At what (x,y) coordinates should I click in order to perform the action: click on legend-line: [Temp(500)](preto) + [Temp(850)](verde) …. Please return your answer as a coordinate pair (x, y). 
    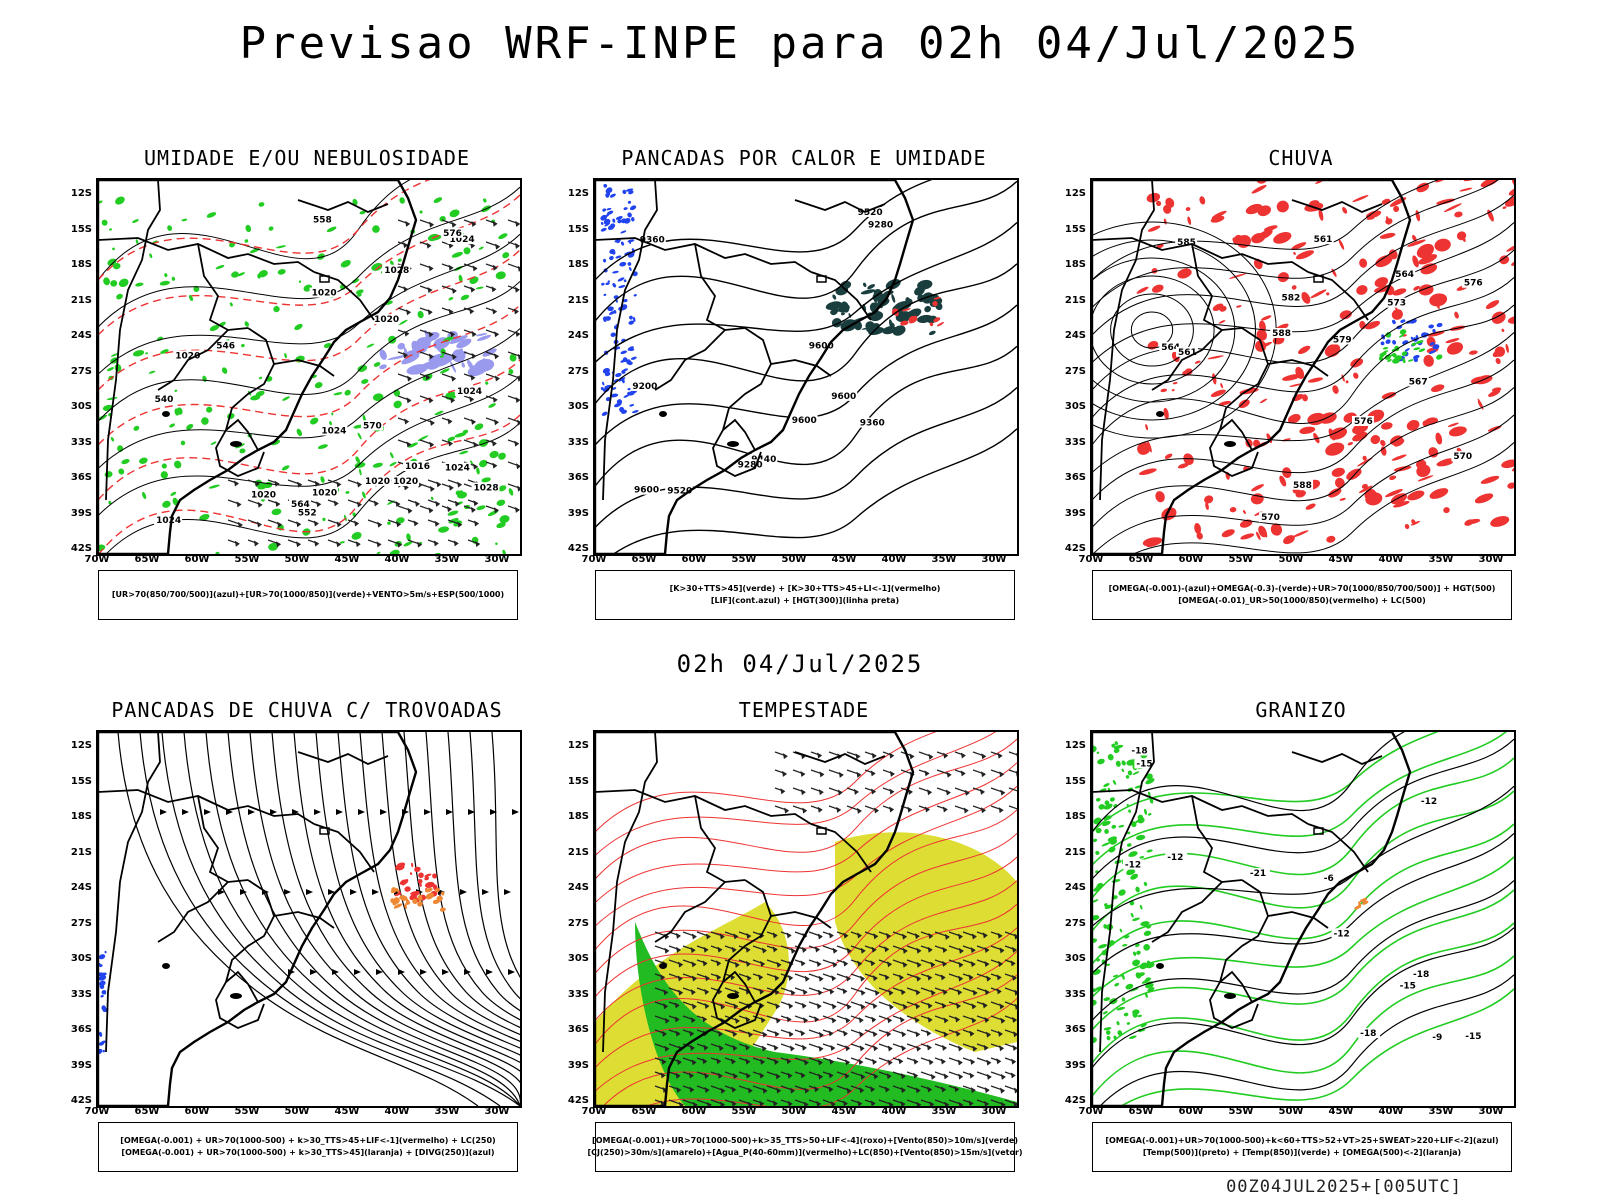
    Looking at the image, I should click on (1302, 1152).